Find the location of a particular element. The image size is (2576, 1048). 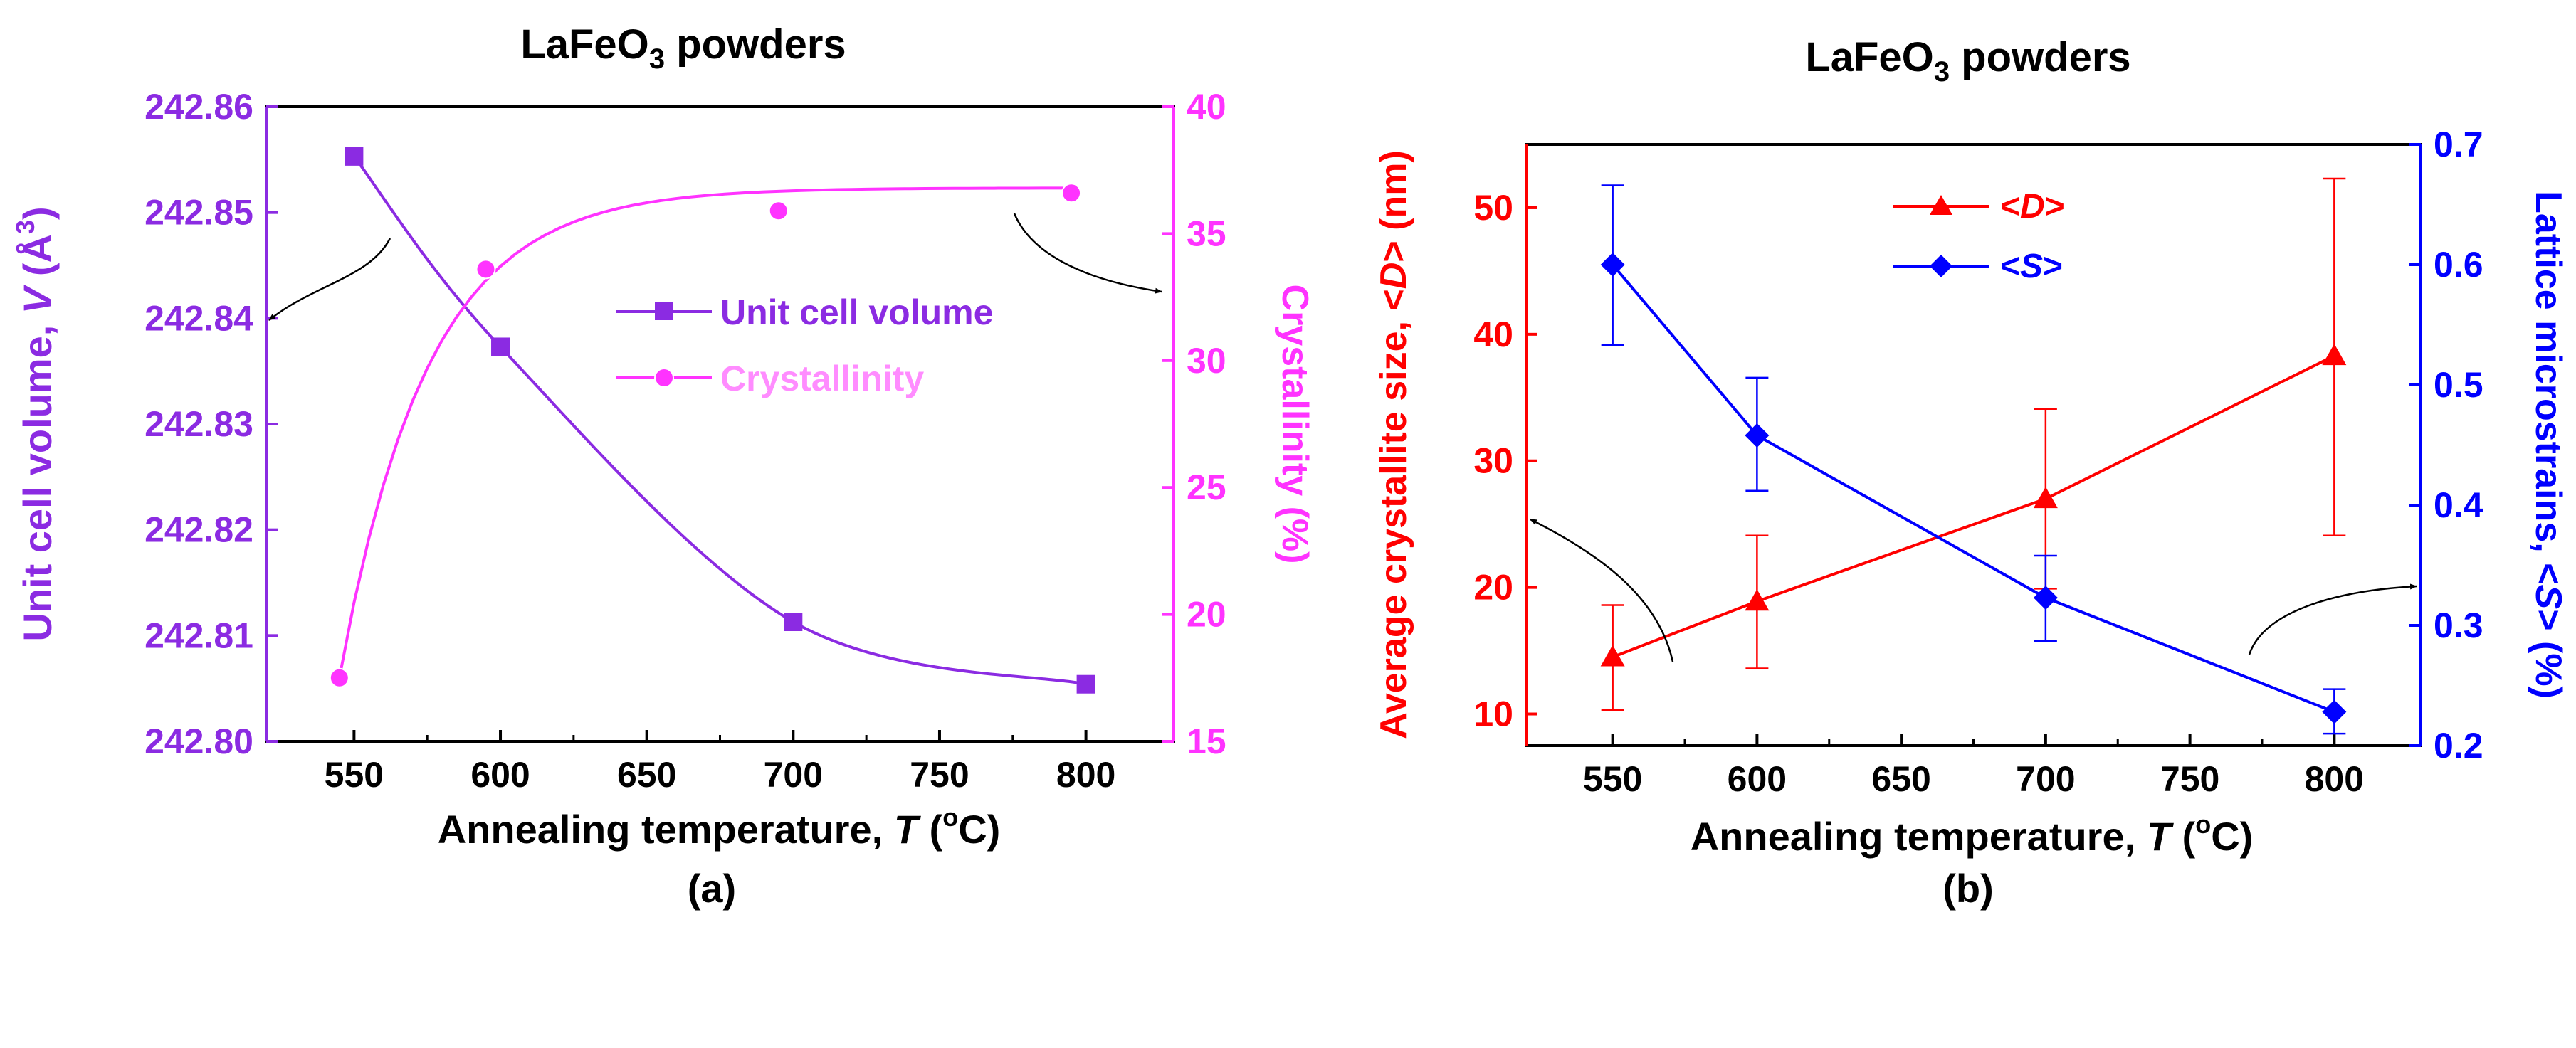

chart-a-x-axis-label: Annealing temperature, T (oC) is located at coordinates (719, 827).